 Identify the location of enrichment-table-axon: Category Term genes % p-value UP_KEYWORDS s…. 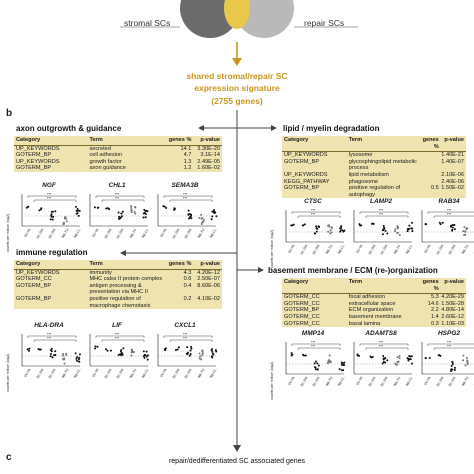
(118, 154).